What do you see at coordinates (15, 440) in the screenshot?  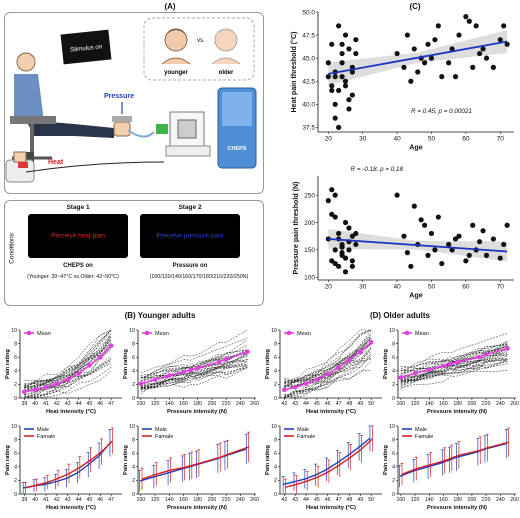 I see `b-heat-sex-y-tick-label: 8` at bounding box center [15, 440].